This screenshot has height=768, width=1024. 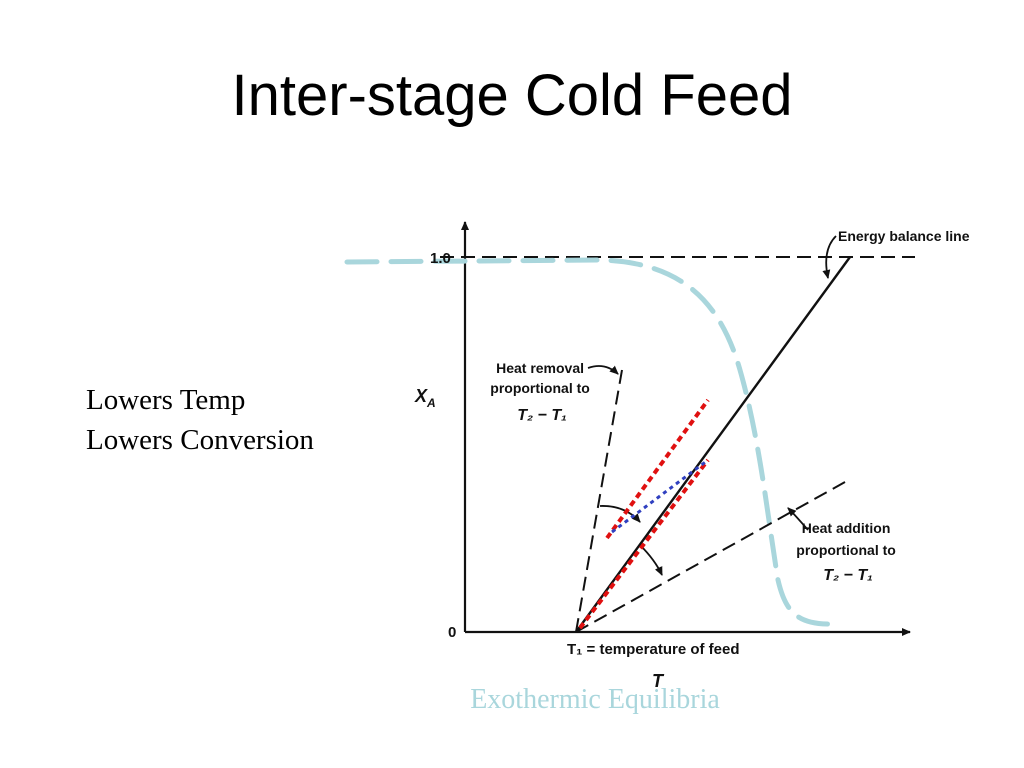 I want to click on energy-balance-arrow, so click(x=829, y=257).